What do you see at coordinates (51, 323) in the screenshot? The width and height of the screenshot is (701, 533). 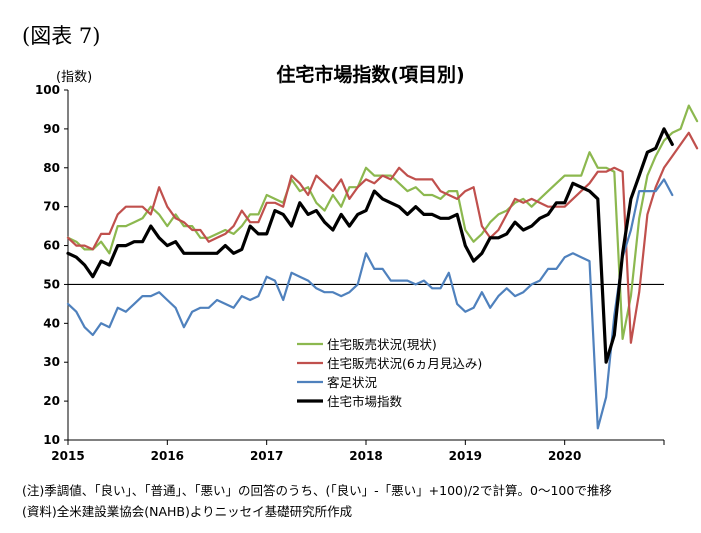 I see `y-tick-label: 40` at bounding box center [51, 323].